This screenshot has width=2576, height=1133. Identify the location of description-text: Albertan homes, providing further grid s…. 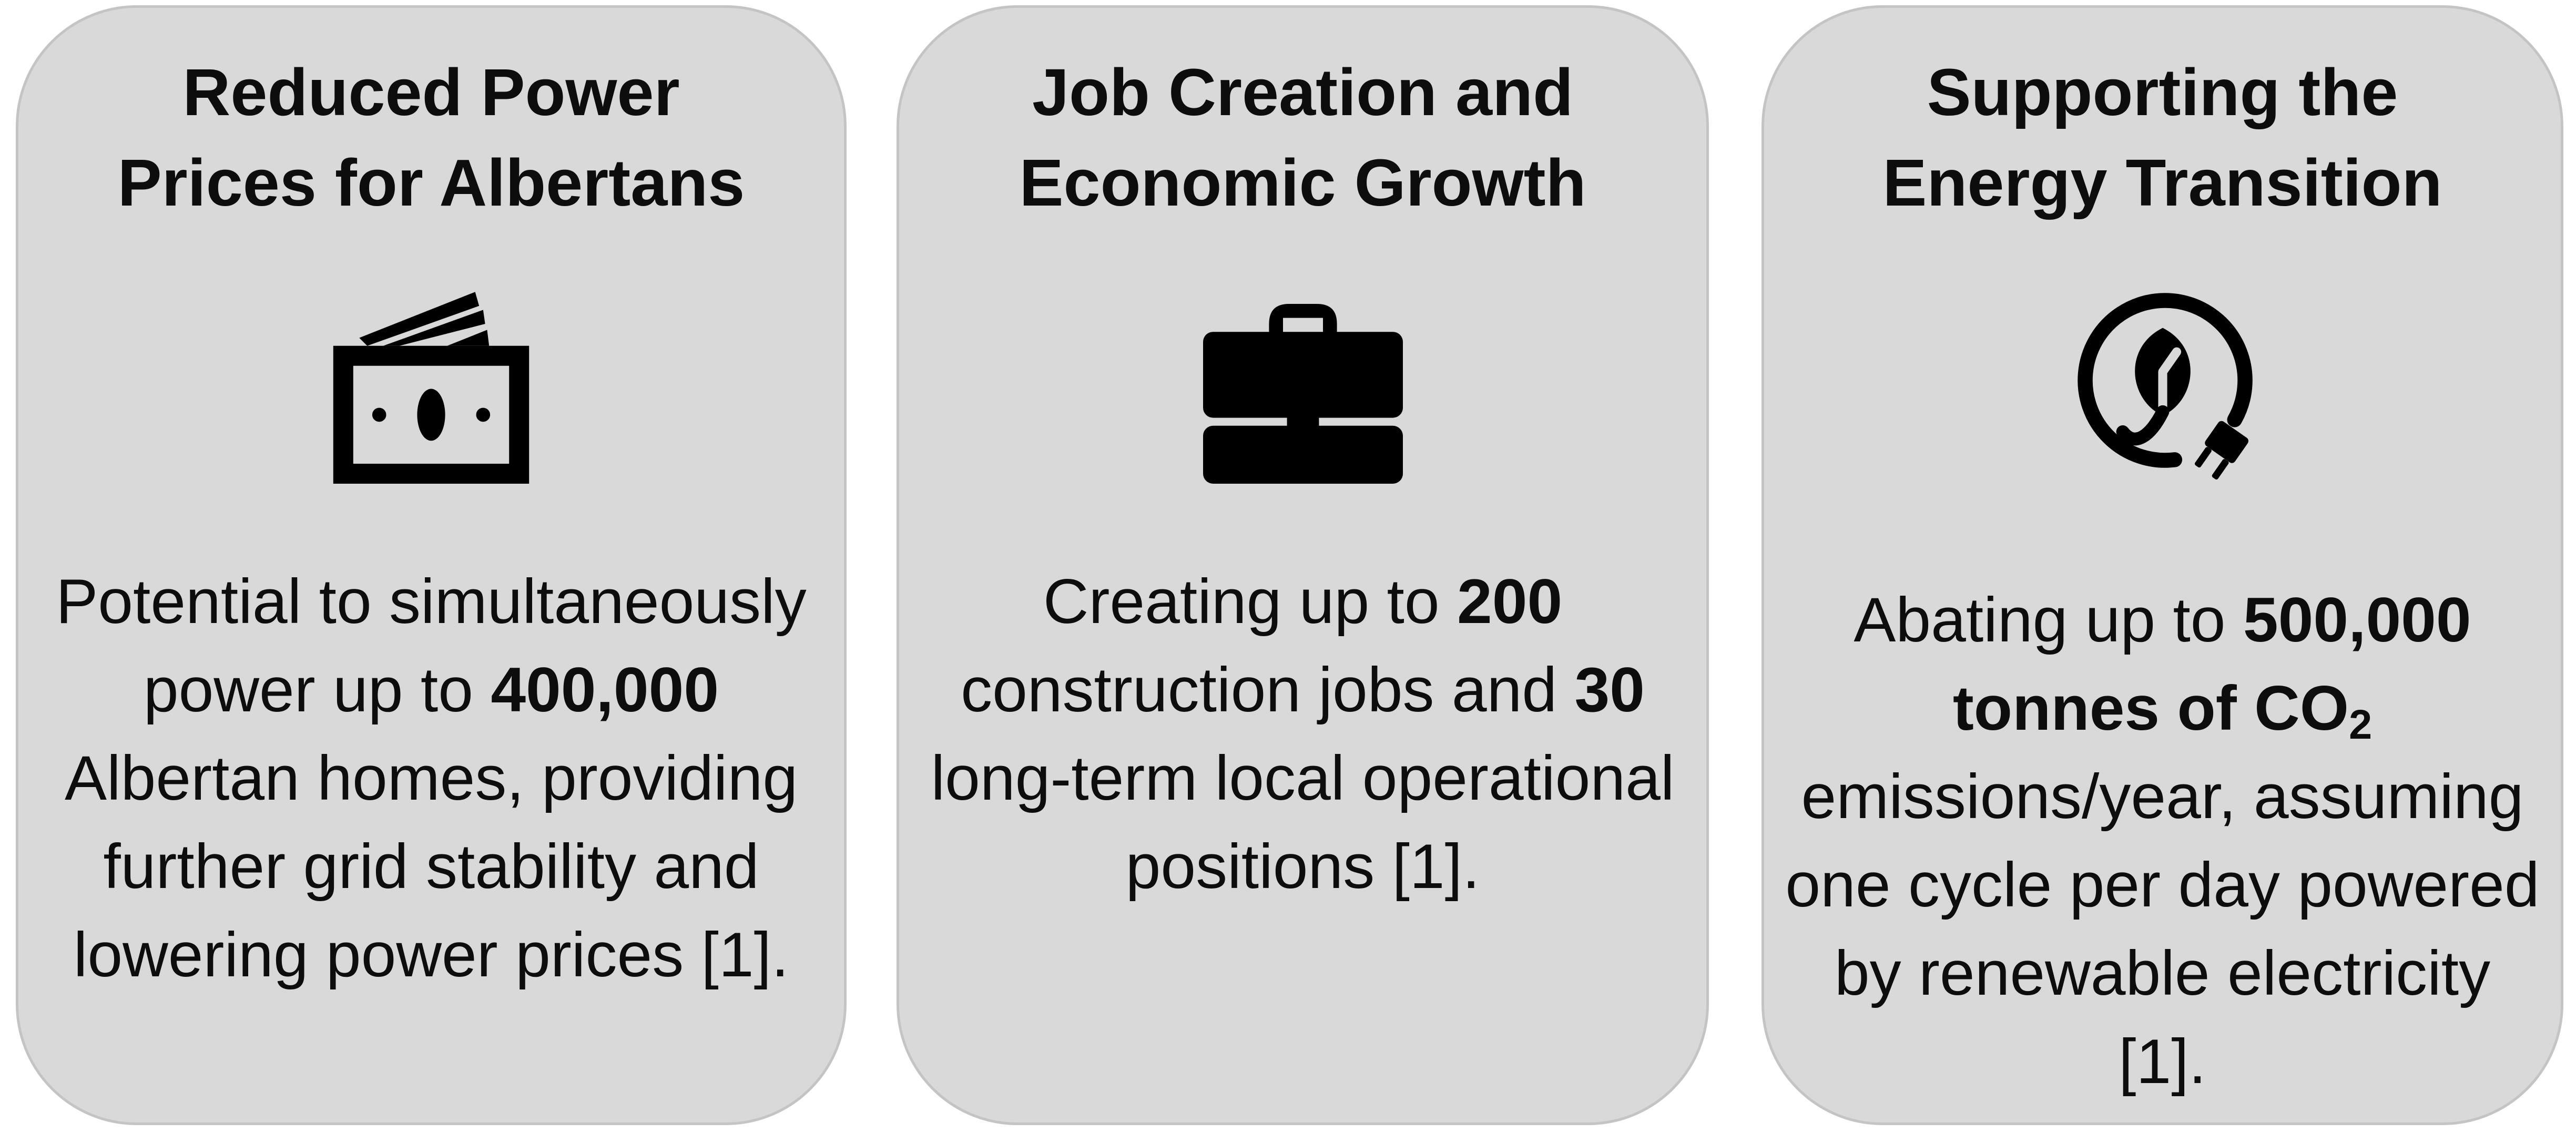
(431, 866).